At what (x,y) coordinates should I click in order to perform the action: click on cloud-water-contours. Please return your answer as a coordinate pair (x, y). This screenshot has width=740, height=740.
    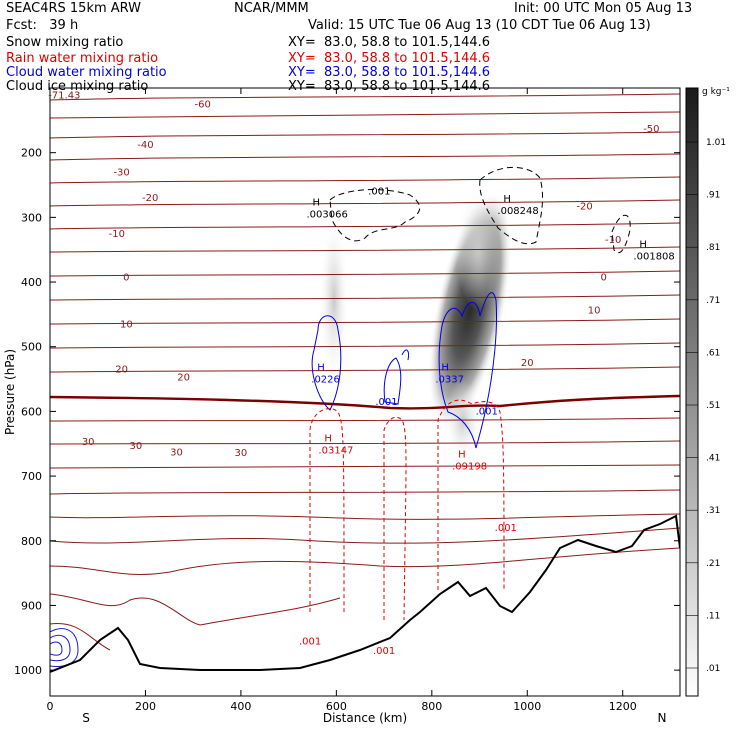
    Looking at the image, I should click on (404, 370).